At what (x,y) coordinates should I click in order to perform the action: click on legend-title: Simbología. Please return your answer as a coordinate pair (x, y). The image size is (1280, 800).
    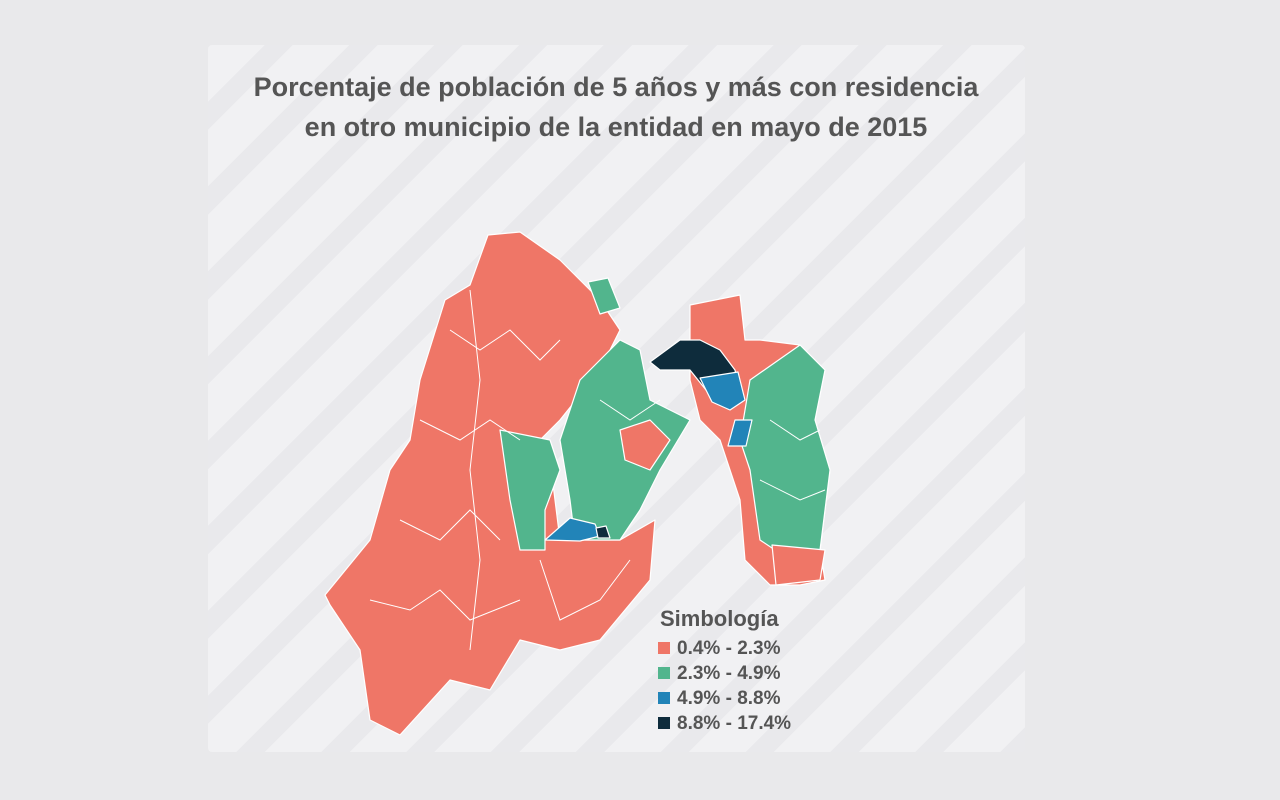
    Looking at the image, I should click on (719, 618).